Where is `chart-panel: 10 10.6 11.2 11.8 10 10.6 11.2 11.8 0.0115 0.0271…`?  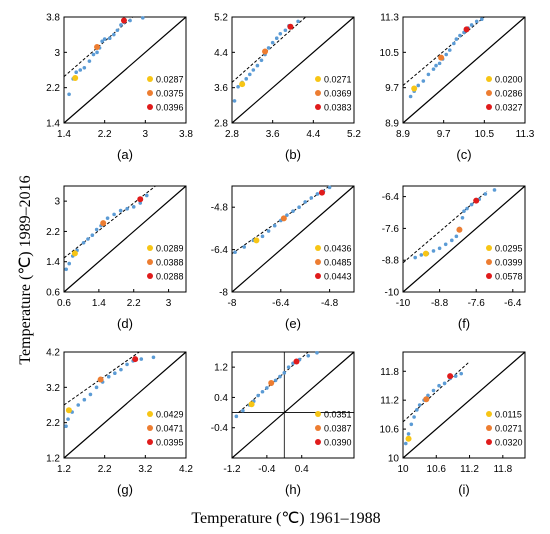 chart-panel: 10 10.6 11.2 11.8 10 10.6 11.2 11.8 0.0115 0.0271… is located at coordinates (453, 424).